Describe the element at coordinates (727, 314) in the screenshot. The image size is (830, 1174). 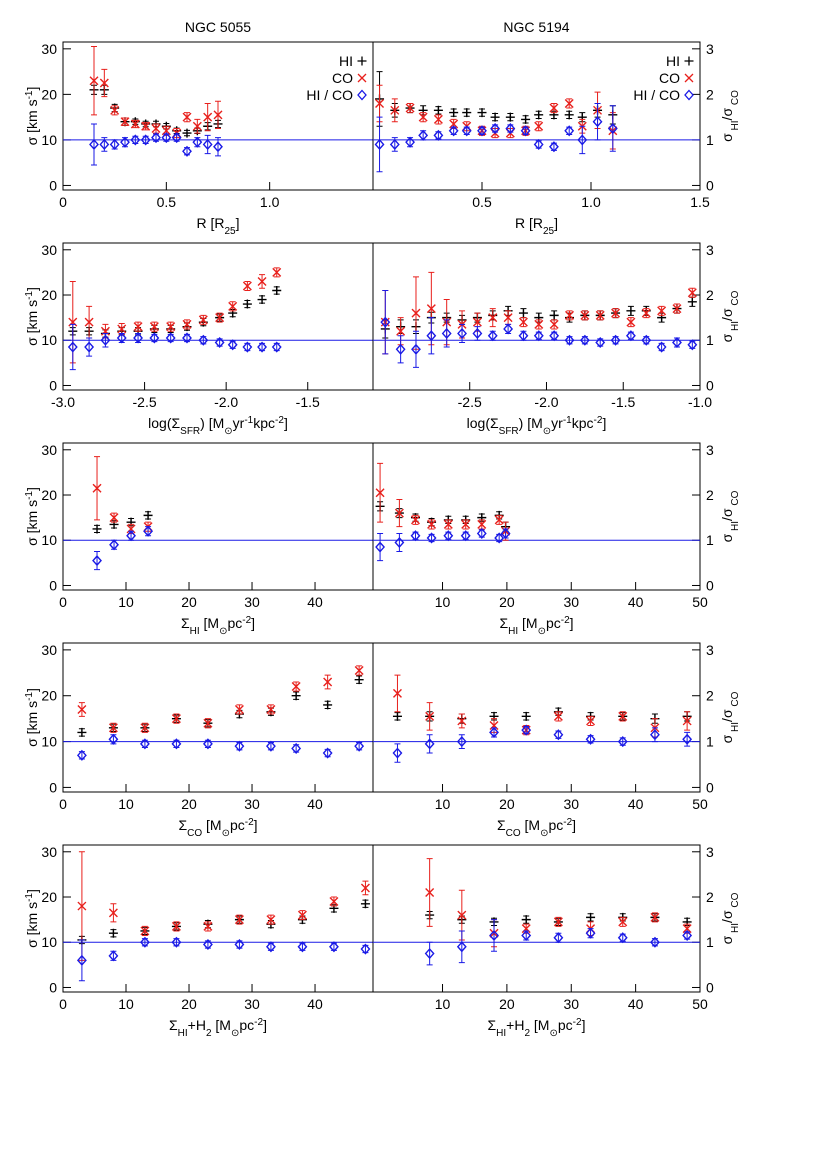
I see `y2-axis-label-part: /σ` at that location.